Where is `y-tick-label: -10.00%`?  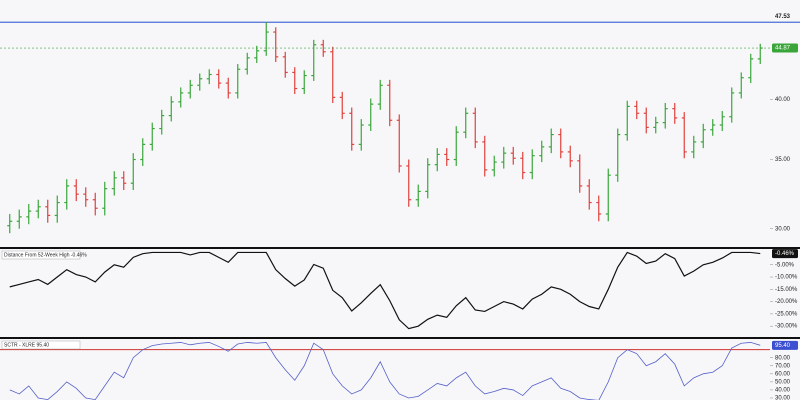 y-tick-label: -10.00% is located at coordinates (786, 278).